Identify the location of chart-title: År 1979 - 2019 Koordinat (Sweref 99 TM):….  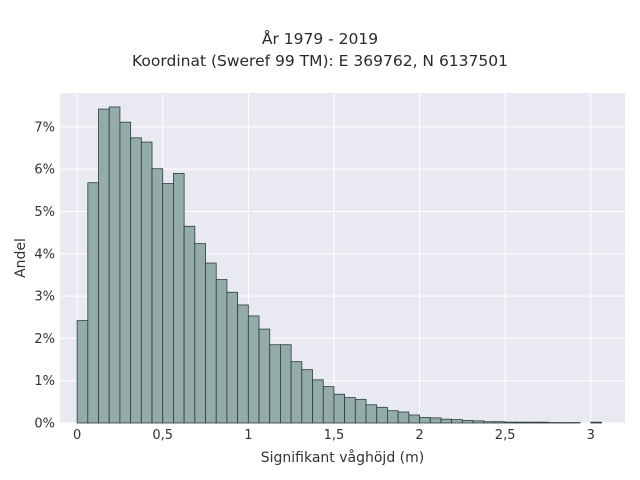
(320, 50).